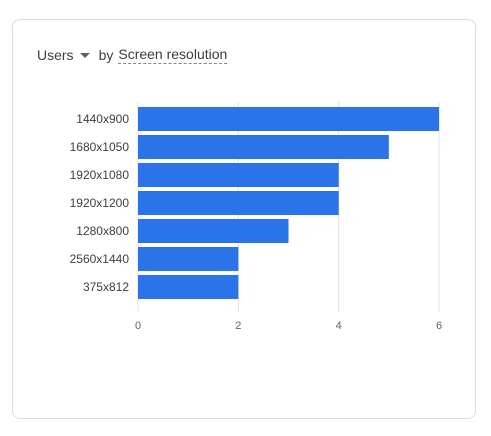  What do you see at coordinates (102, 231) in the screenshot?
I see `category-label: 1280x800` at bounding box center [102, 231].